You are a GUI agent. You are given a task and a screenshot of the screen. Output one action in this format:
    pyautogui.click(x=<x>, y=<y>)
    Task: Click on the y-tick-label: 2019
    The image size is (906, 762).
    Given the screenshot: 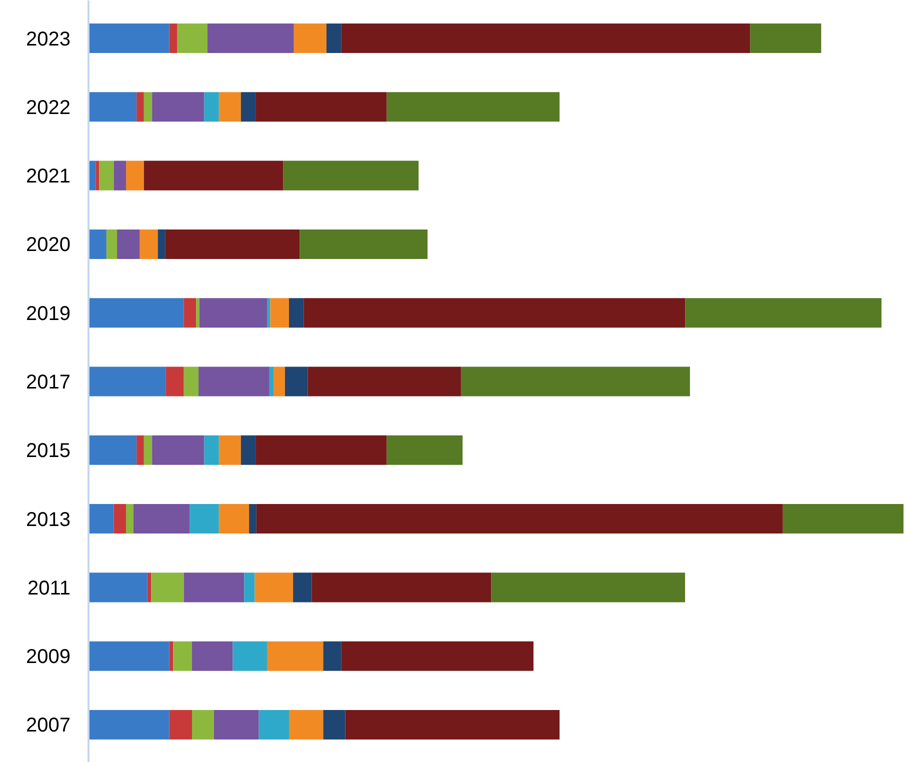 What is the action you would take?
    pyautogui.click(x=48, y=313)
    